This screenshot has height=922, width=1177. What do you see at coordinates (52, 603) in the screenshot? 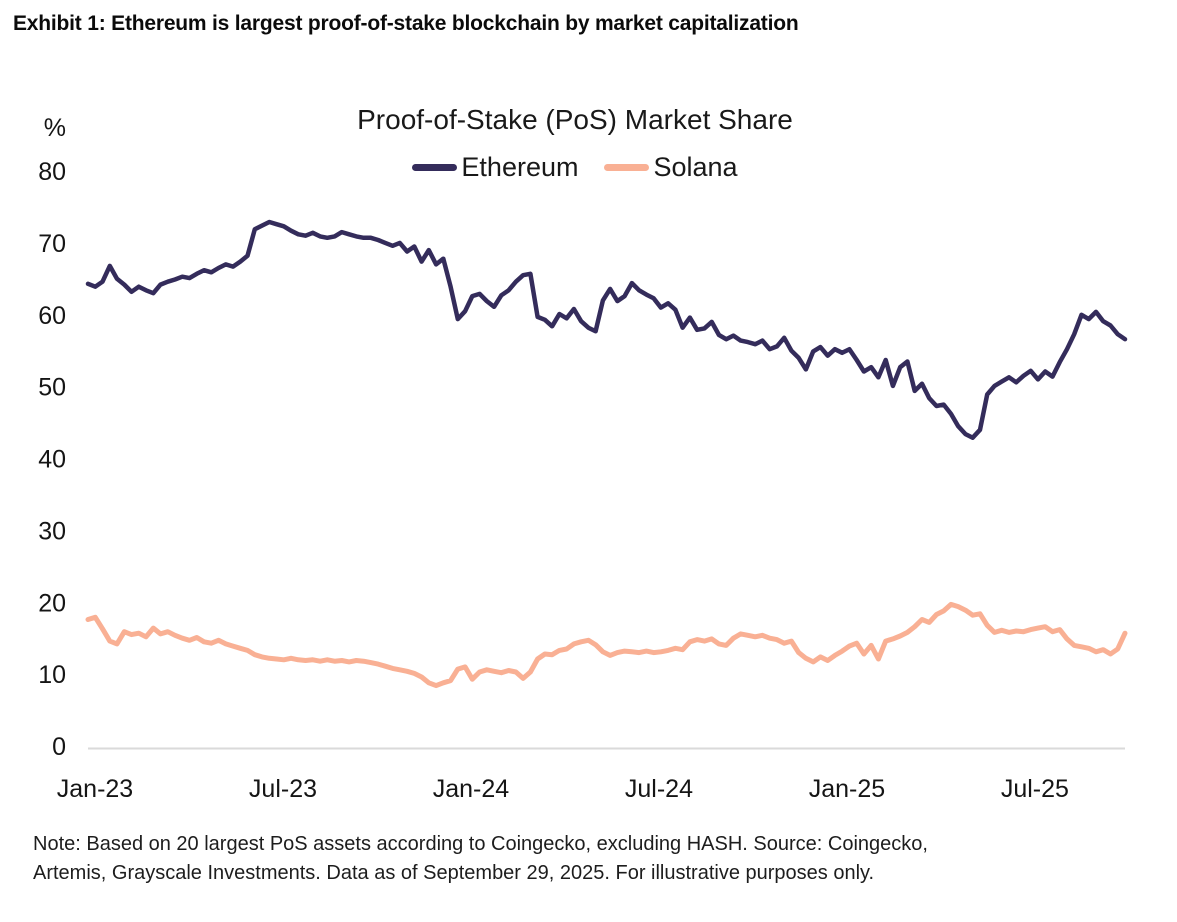
I see `y-tick-label: 20` at bounding box center [52, 603].